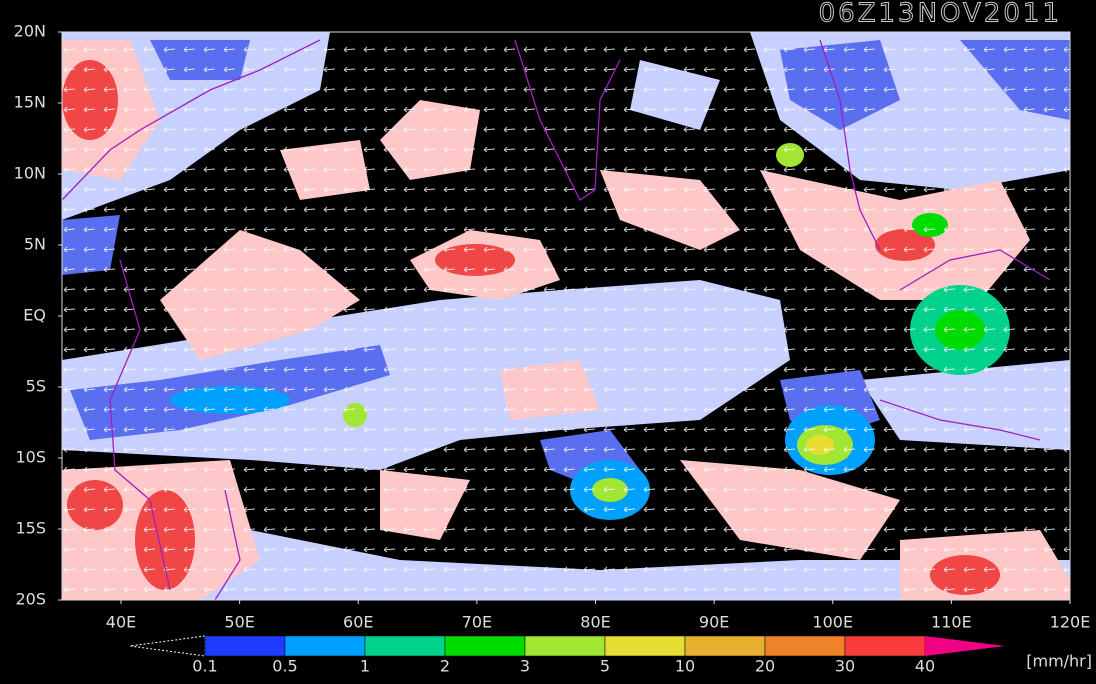 This screenshot has width=1096, height=684. What do you see at coordinates (595, 622) in the screenshot?
I see `lon-label: 80E` at bounding box center [595, 622].